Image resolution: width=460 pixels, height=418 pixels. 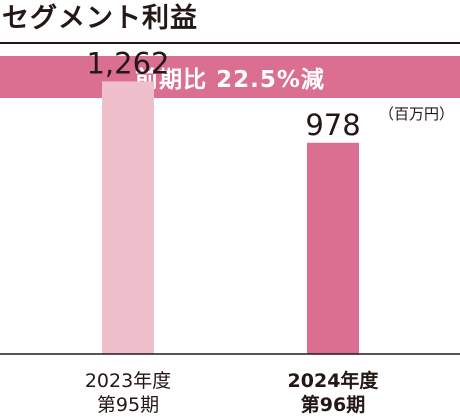 I want to click on bar-value-label-2: 978, so click(x=332, y=125).